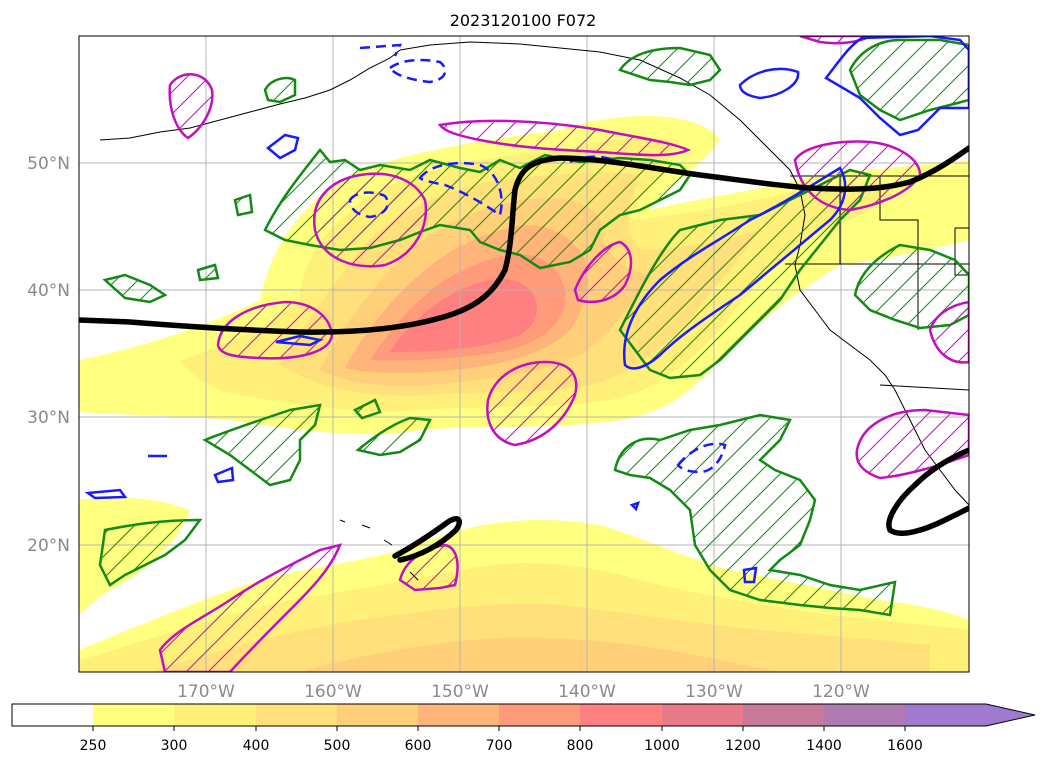 The height and width of the screenshot is (765, 1047). Describe the element at coordinates (93, 746) in the screenshot. I see `colorbar-label-250: 250` at that location.